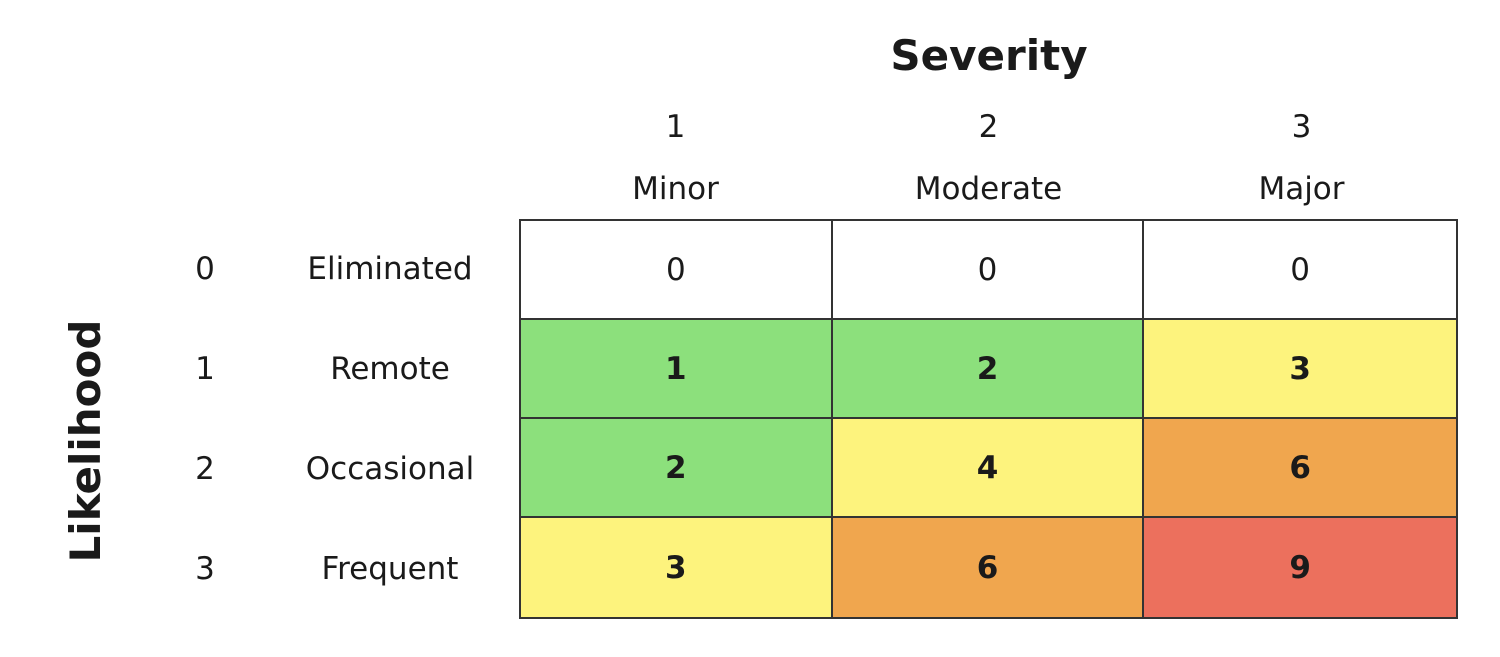 This screenshot has height=657, width=1500. Describe the element at coordinates (390, 269) in the screenshot. I see `likelihood-label-eliminated: Eliminated` at that location.